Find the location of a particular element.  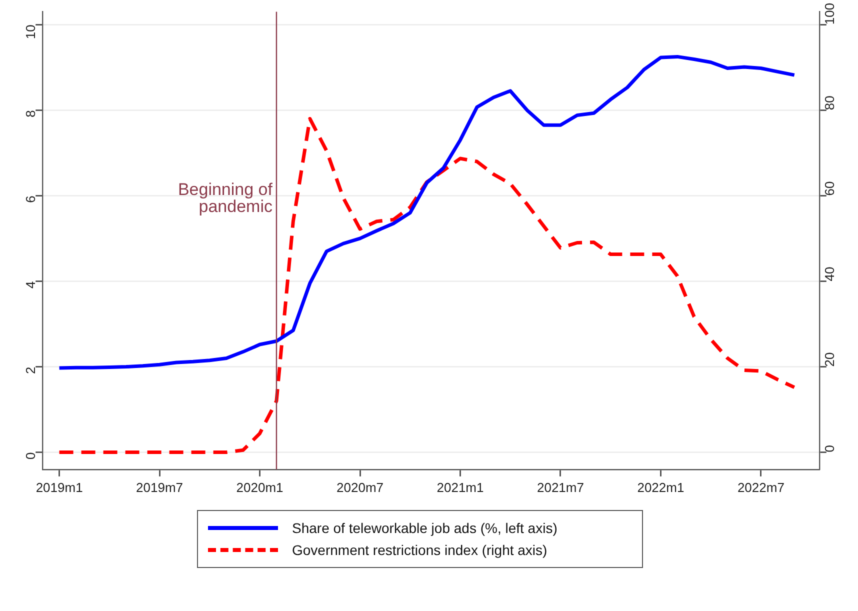

y-tick-label: 6 is located at coordinates (30, 199).